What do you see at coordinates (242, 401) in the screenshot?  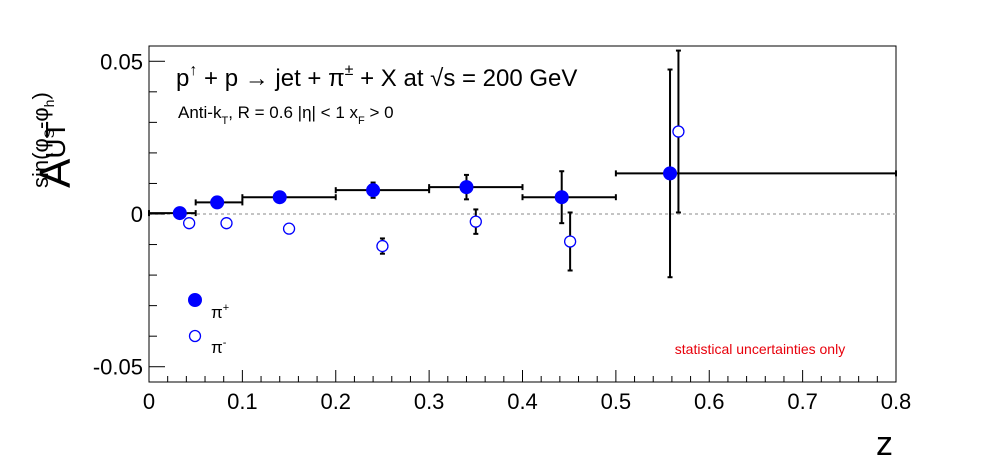 I see `x-tick-label: 0.1` at bounding box center [242, 401].